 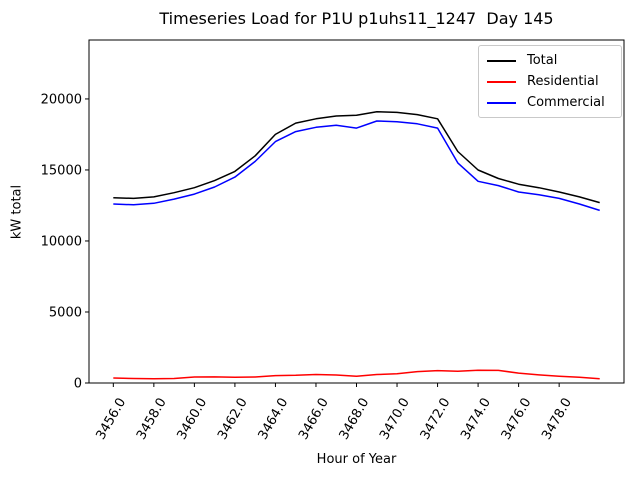 I want to click on y-tick-label: 10000, so click(x=61, y=241).